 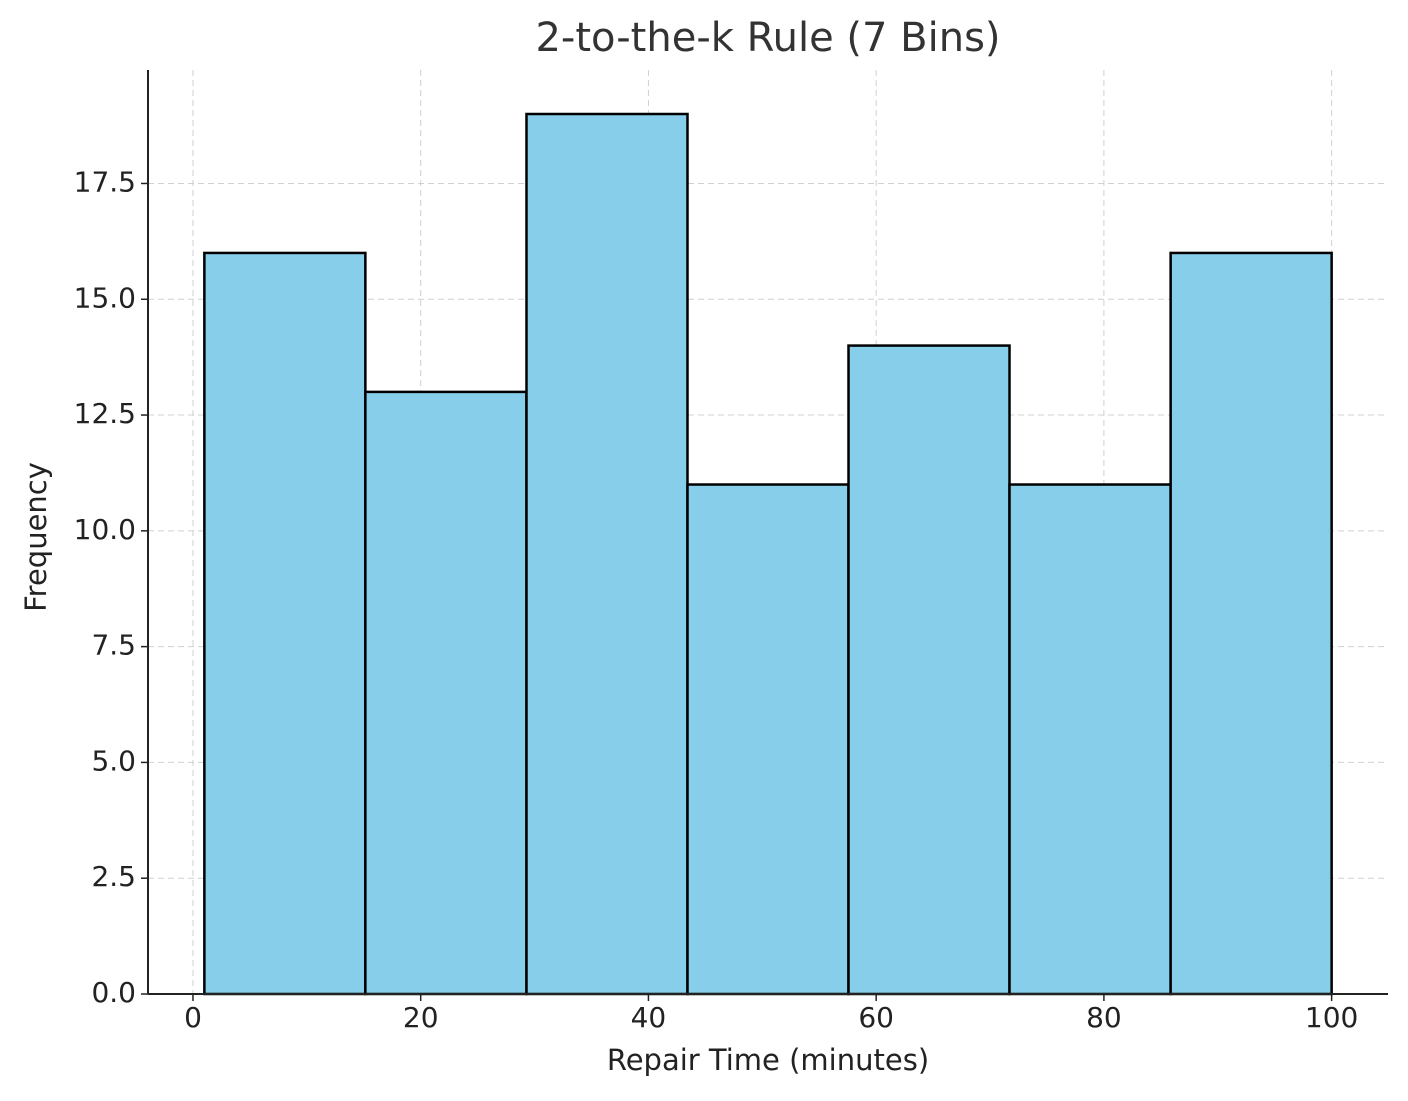 What do you see at coordinates (1331, 1017) in the screenshot?
I see `x-tick-label: 100` at bounding box center [1331, 1017].